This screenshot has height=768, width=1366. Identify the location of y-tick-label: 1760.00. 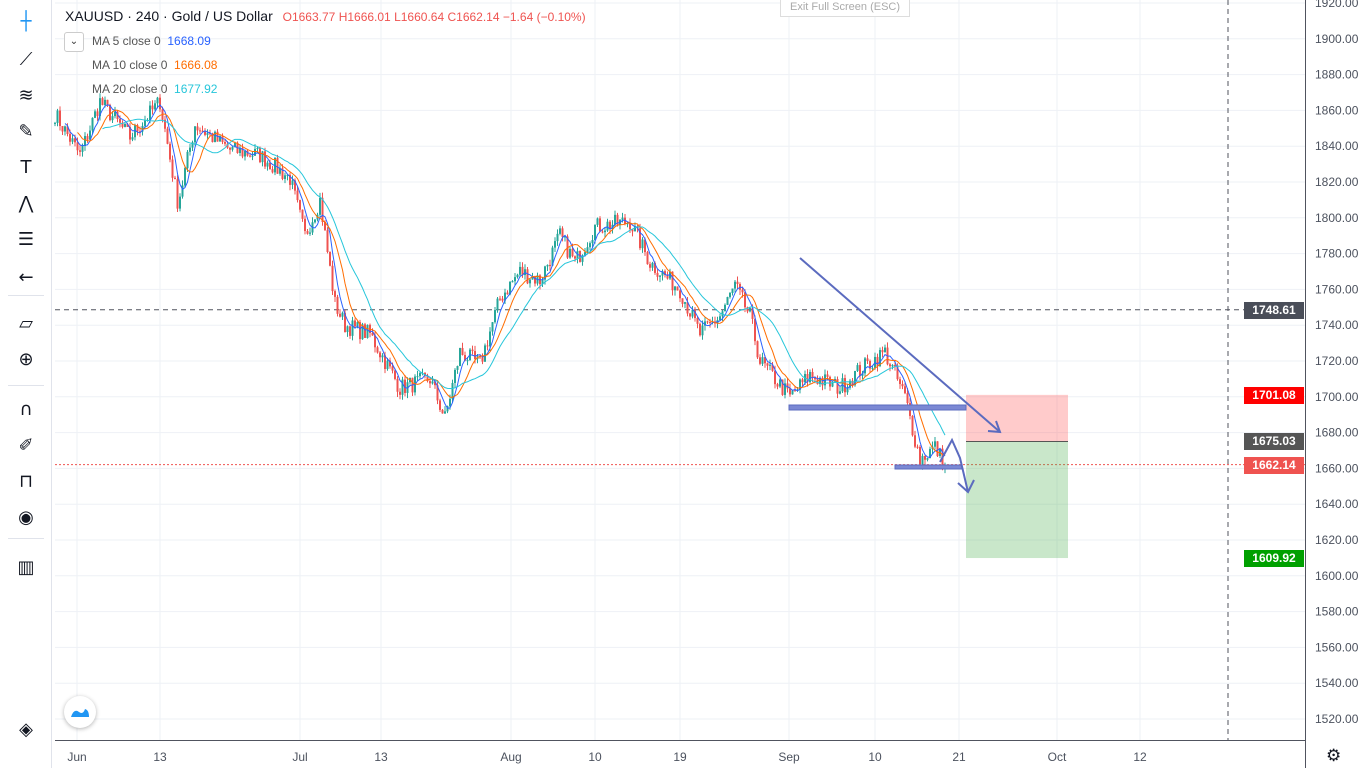
(1337, 289).